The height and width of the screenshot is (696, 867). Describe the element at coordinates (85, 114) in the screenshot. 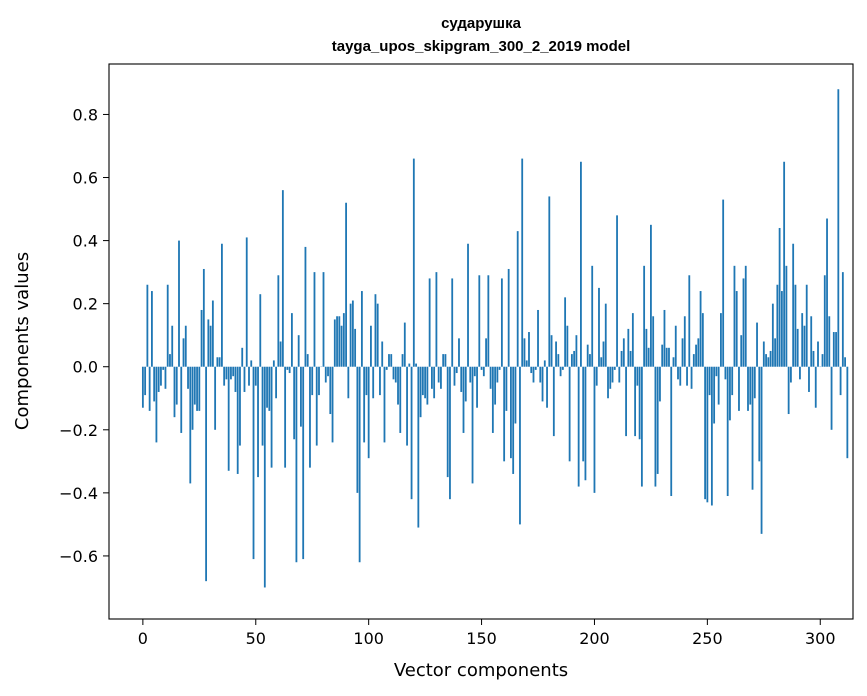

I see `y-tick-label: 0.8` at that location.